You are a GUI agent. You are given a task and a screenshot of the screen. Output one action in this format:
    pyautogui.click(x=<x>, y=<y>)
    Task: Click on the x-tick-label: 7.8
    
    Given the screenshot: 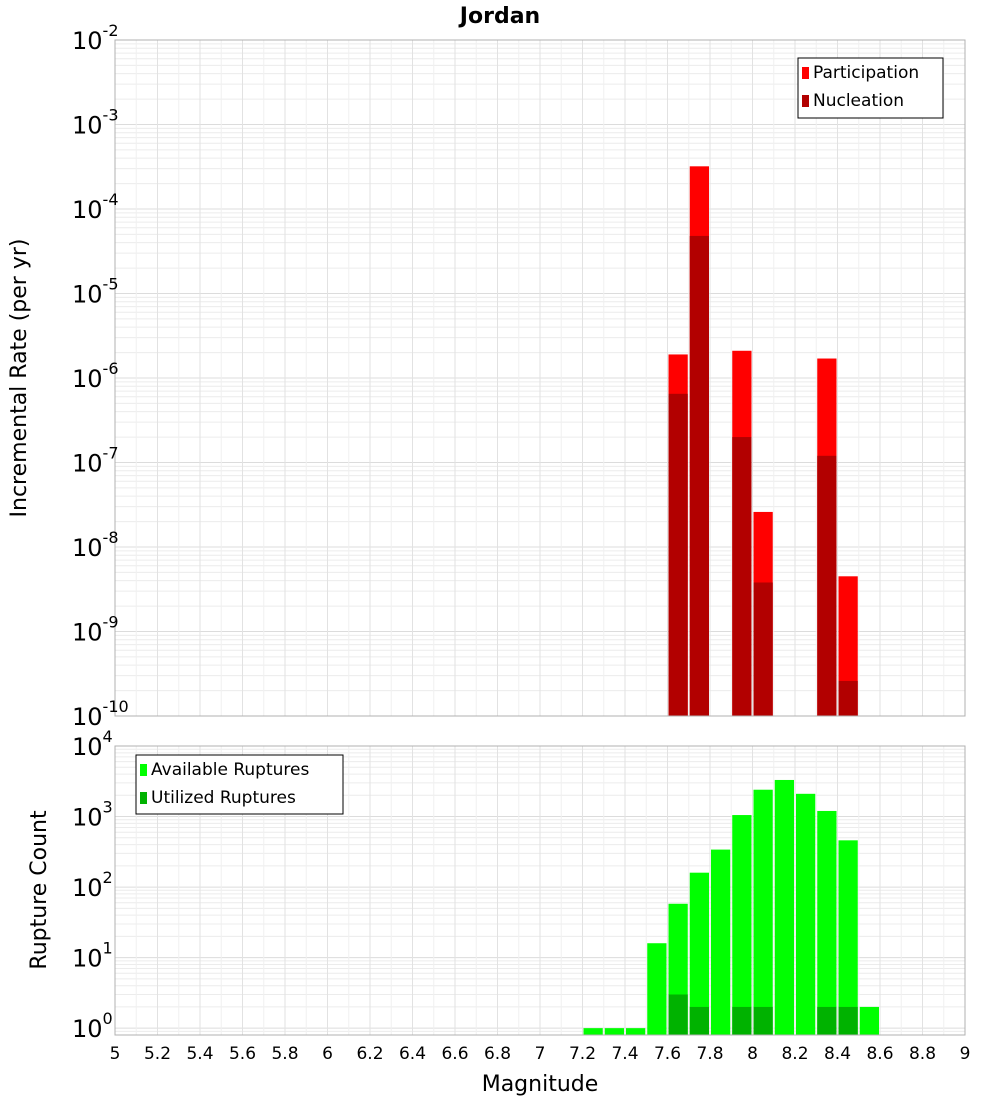 What is the action you would take?
    pyautogui.click(x=709, y=1054)
    